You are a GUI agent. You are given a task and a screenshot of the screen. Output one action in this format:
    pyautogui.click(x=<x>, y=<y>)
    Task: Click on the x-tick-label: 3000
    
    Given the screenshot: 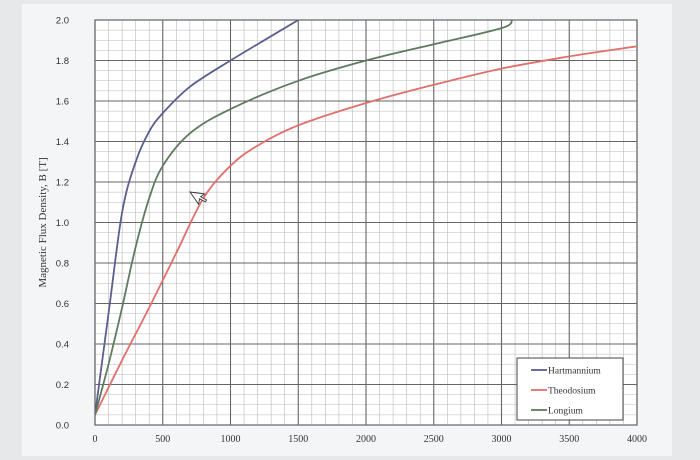 What is the action you would take?
    pyautogui.click(x=502, y=439)
    